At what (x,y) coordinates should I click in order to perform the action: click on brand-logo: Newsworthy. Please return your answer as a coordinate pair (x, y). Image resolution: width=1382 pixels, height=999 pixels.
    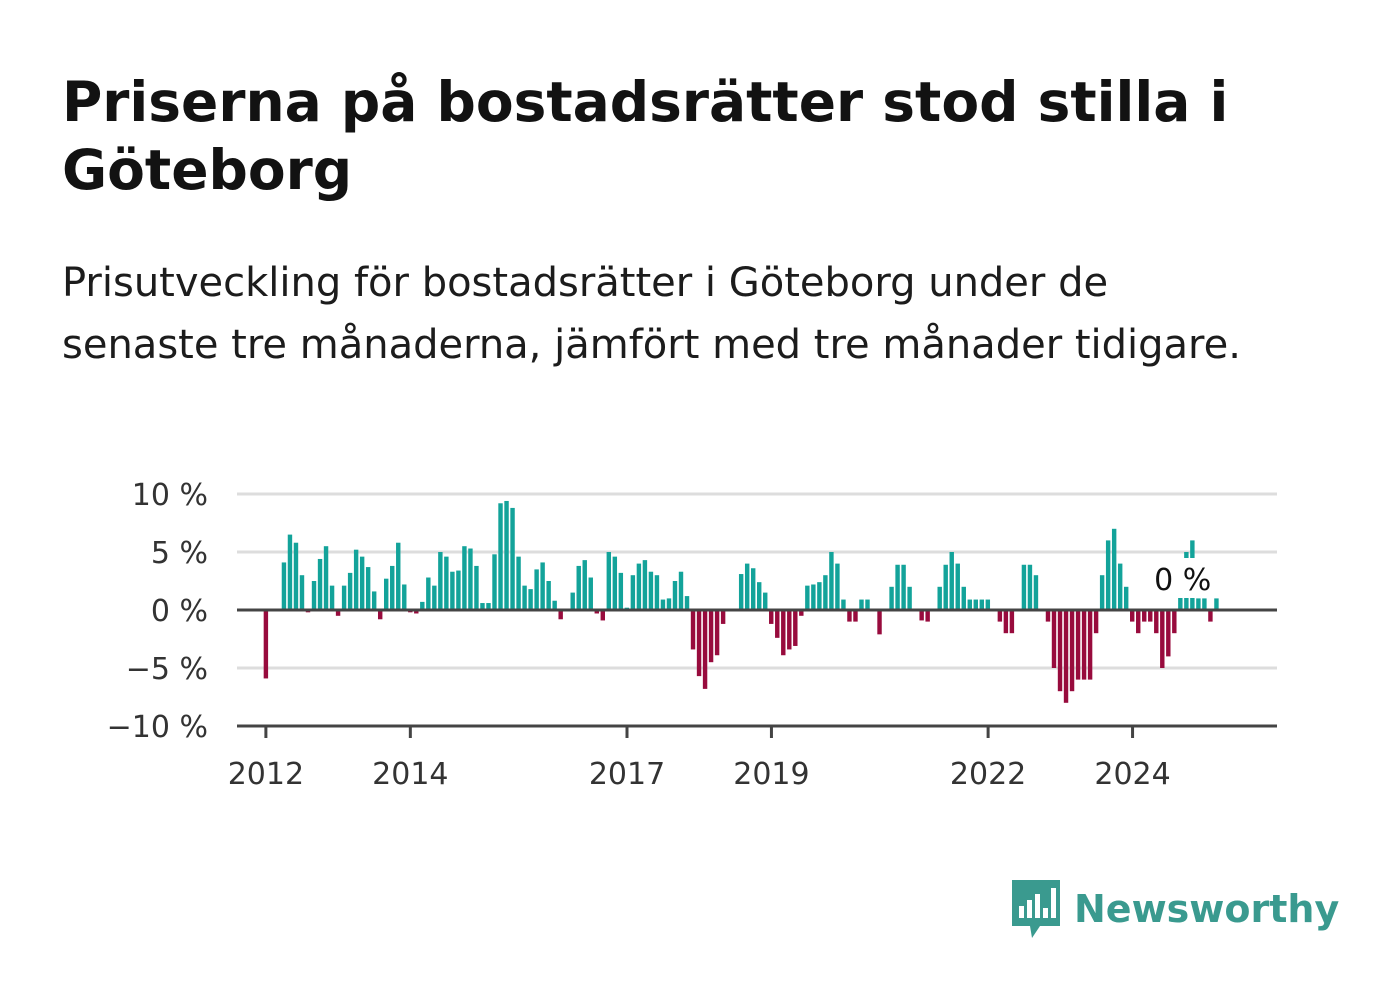
    Looking at the image, I should click on (1174, 909).